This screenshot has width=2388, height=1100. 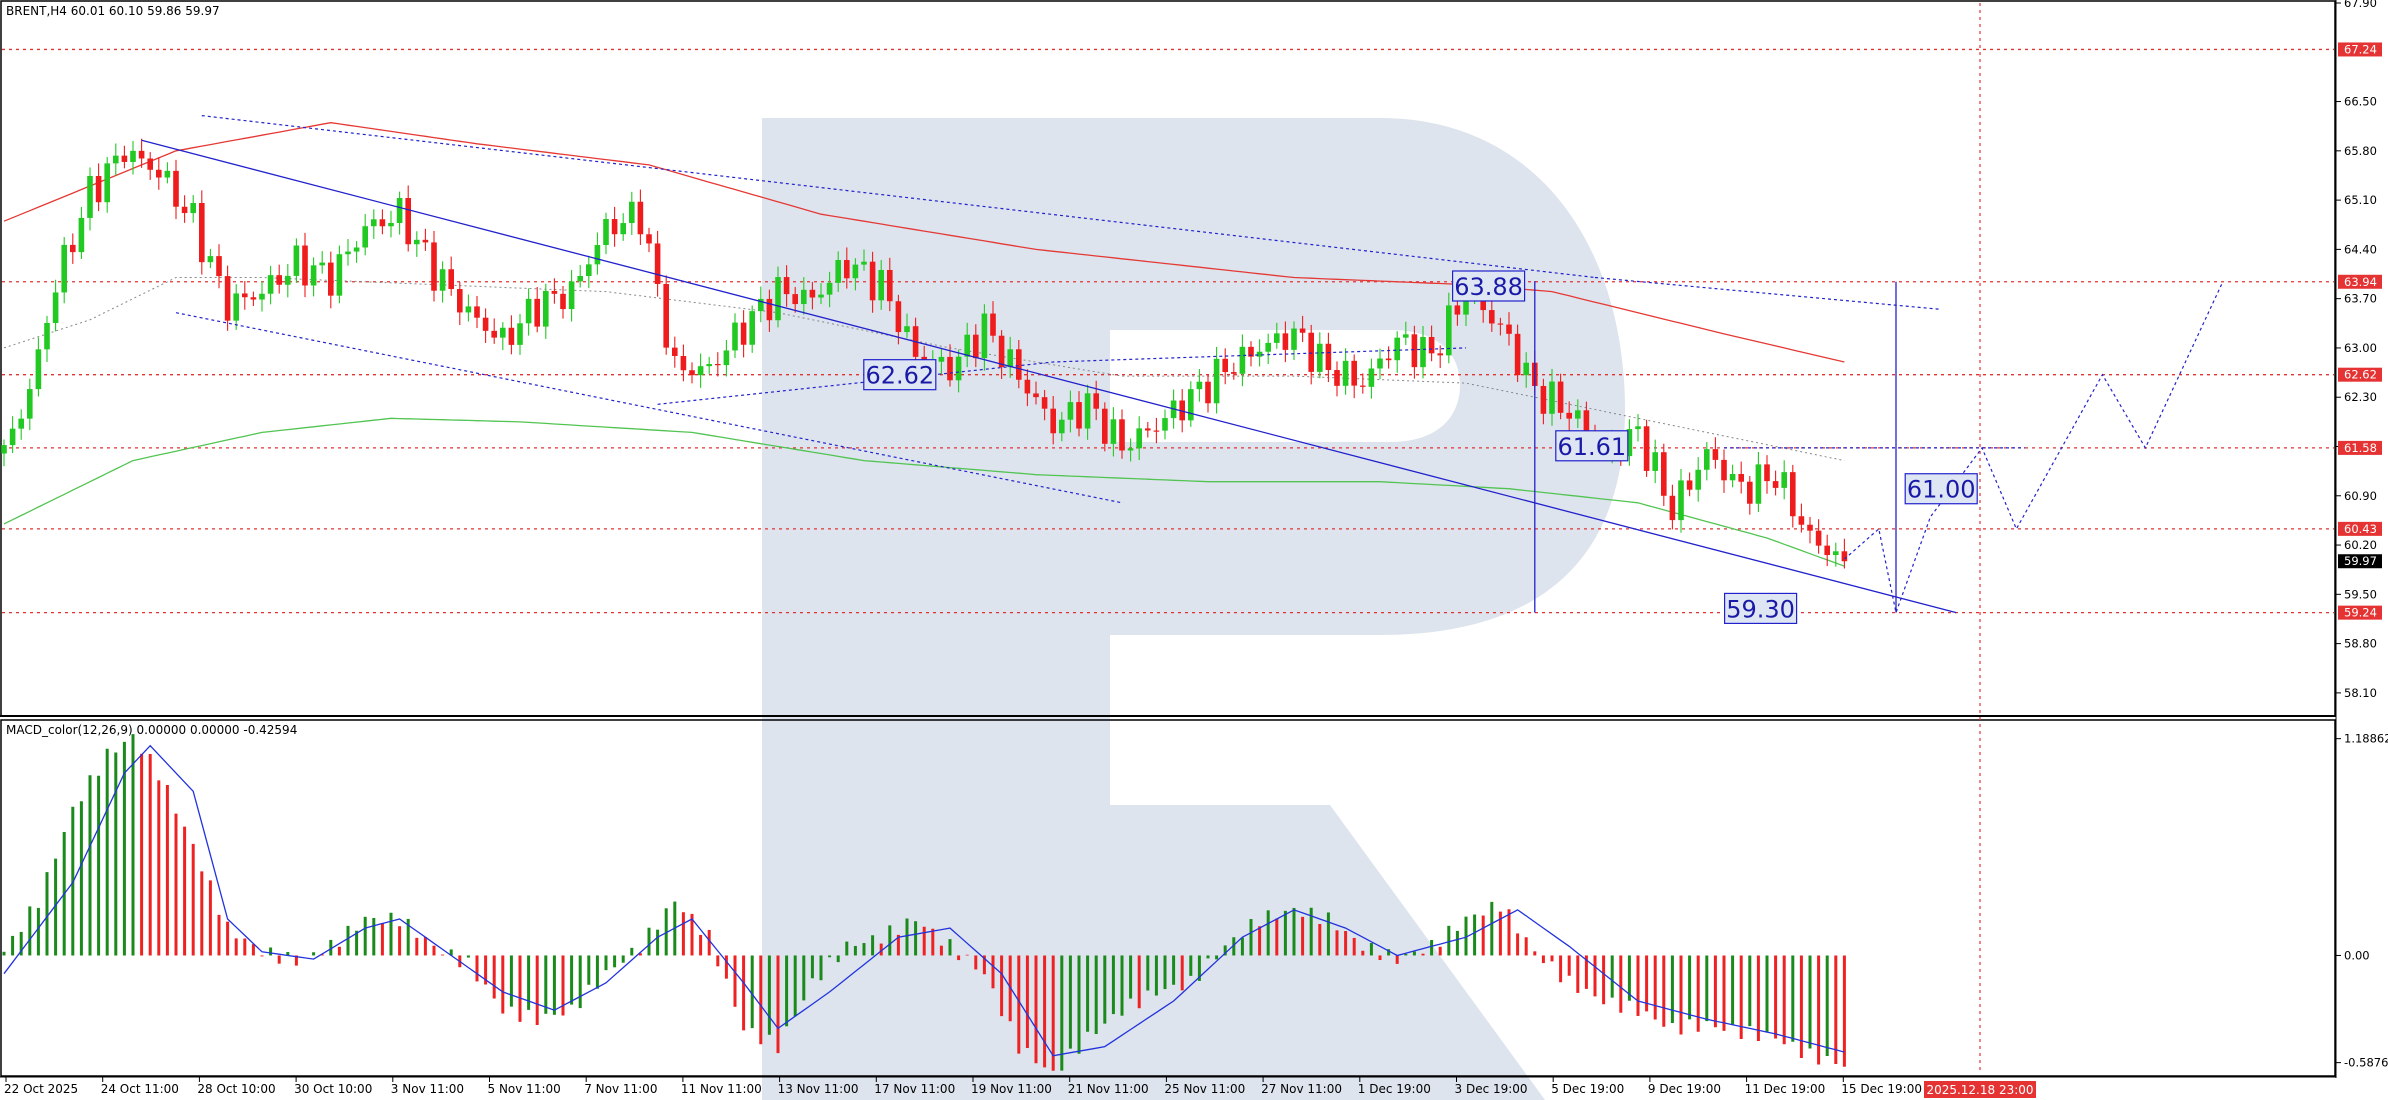 I want to click on price-tick-label: 62.30, so click(x=2360, y=397).